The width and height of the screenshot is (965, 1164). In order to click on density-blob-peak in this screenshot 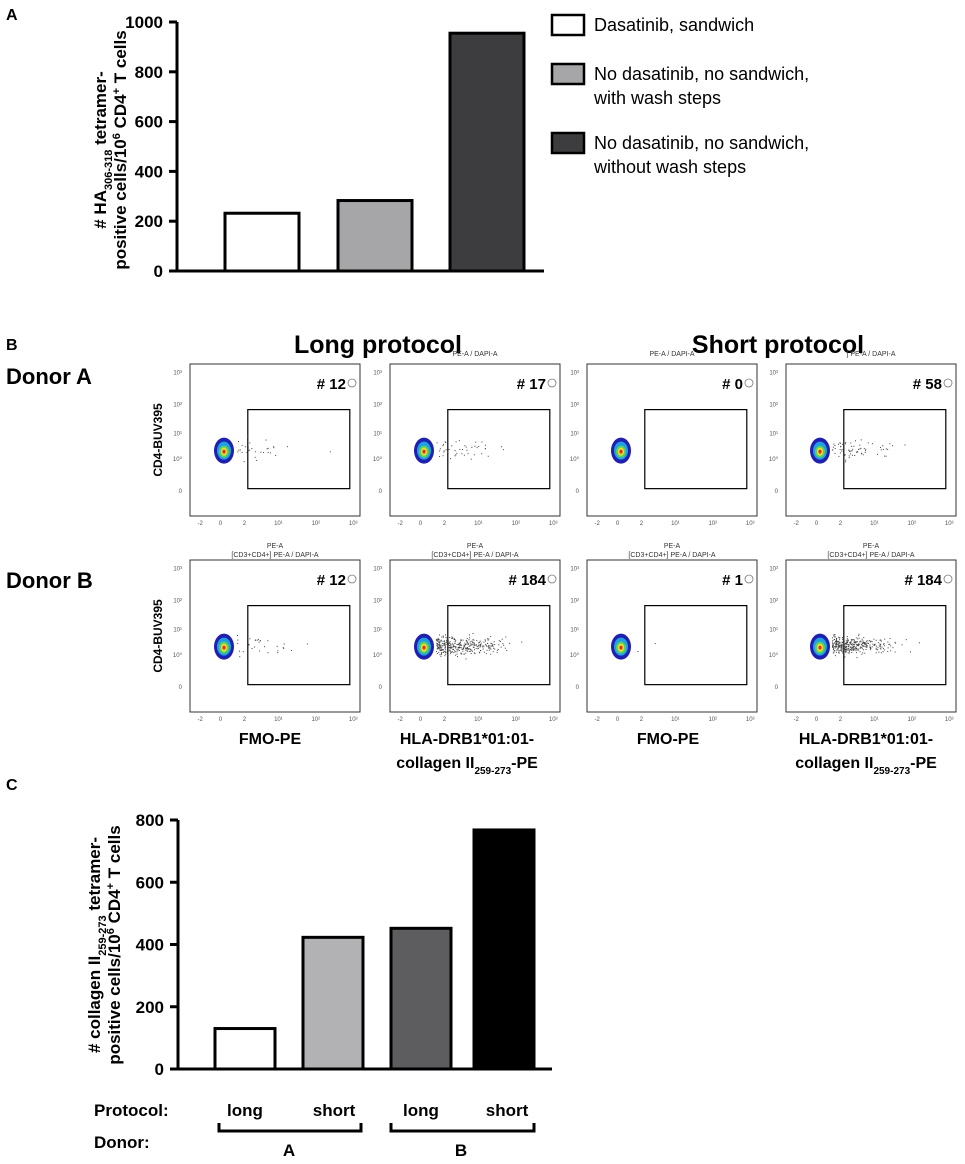, I will do `click(820, 451)`.